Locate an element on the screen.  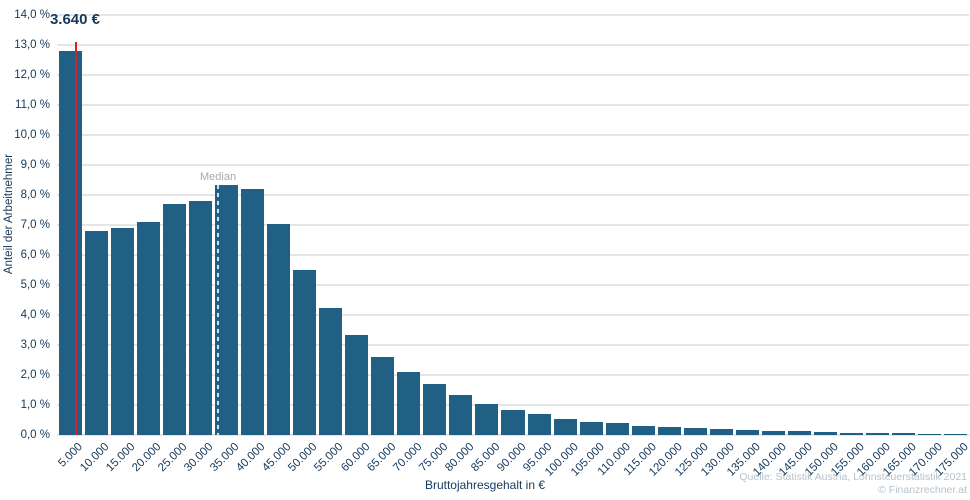
y-tick-label: 1,0 % is located at coordinates (35, 405).